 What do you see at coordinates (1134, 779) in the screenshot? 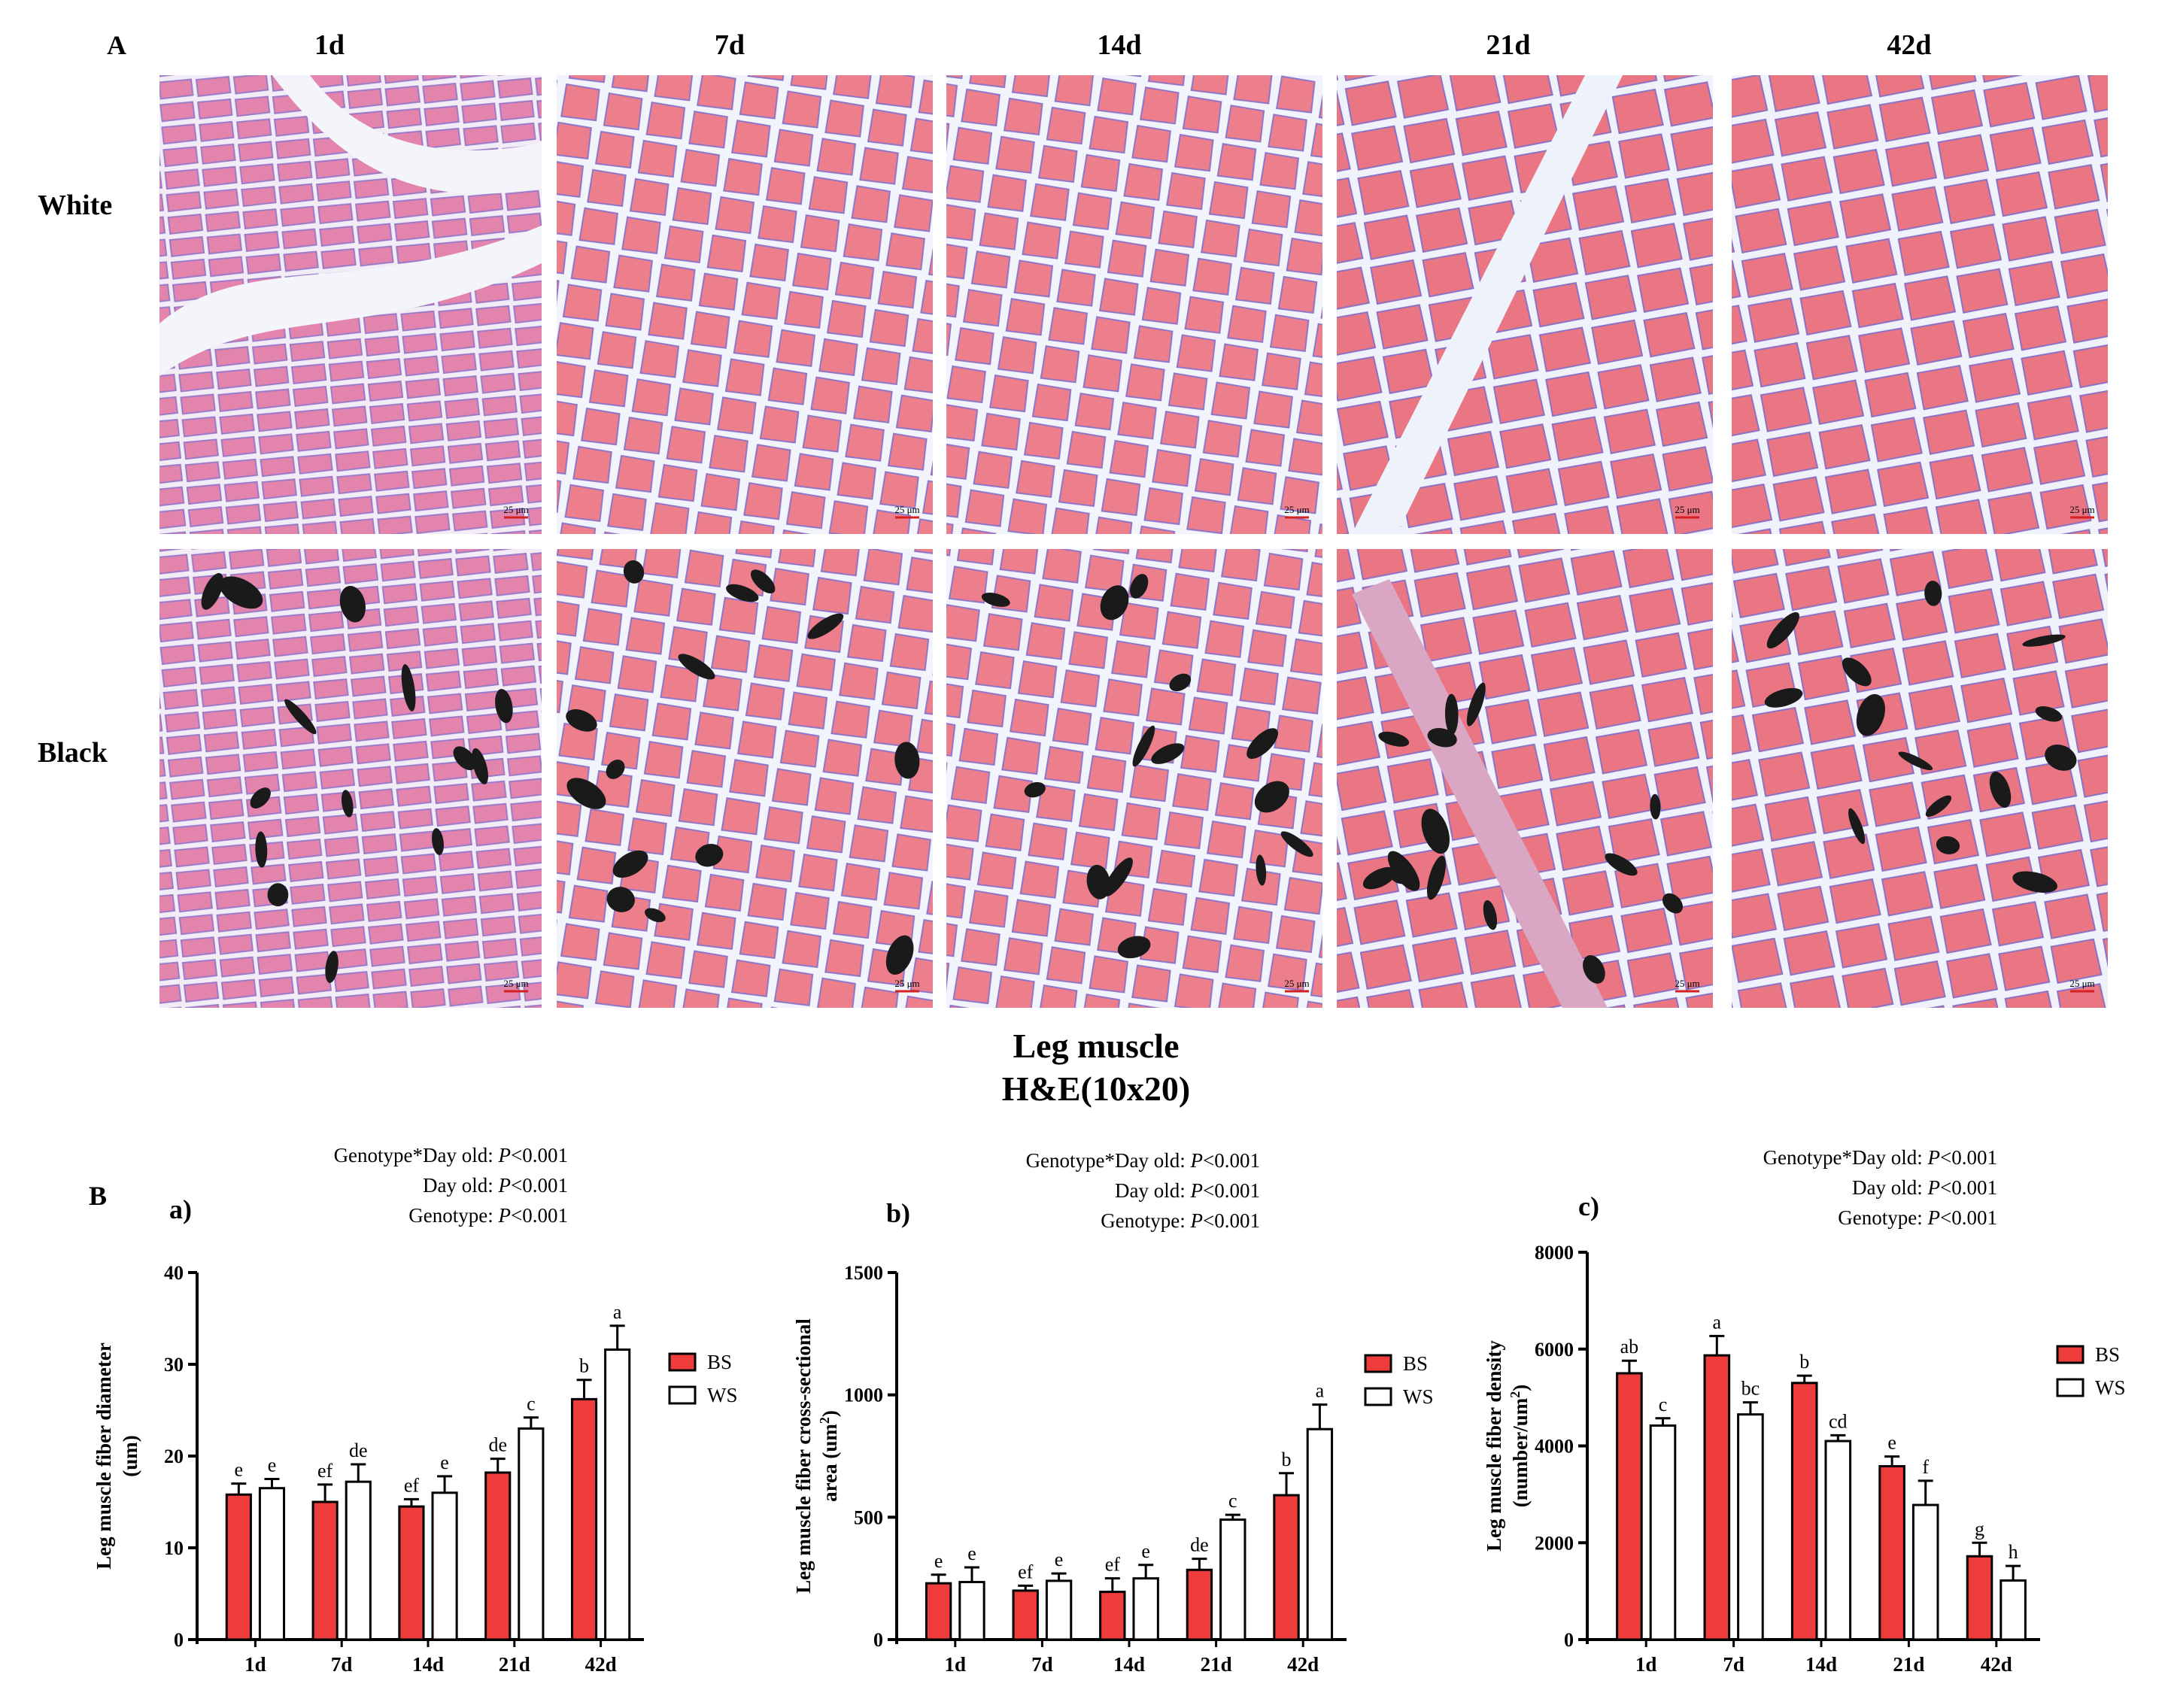
I see `histology-black-14d: 25 μm` at bounding box center [1134, 779].